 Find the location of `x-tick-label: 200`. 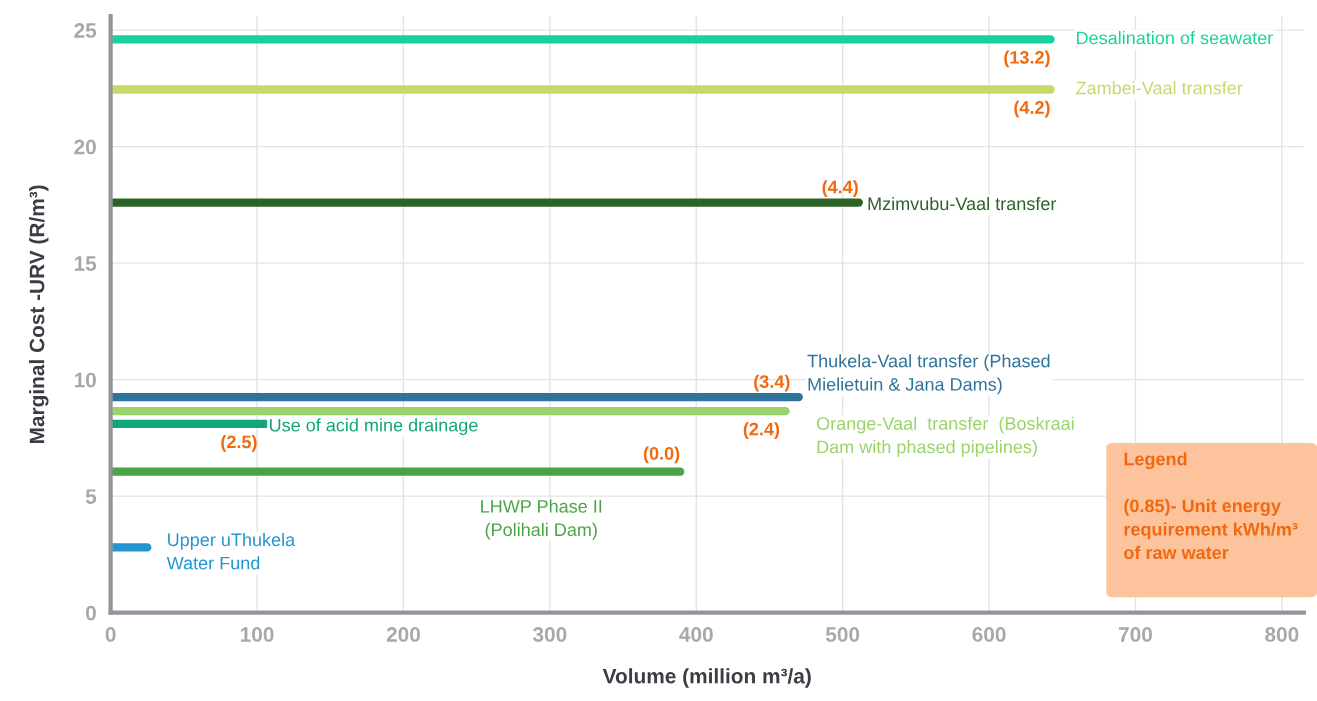

x-tick-label: 200 is located at coordinates (403, 634).